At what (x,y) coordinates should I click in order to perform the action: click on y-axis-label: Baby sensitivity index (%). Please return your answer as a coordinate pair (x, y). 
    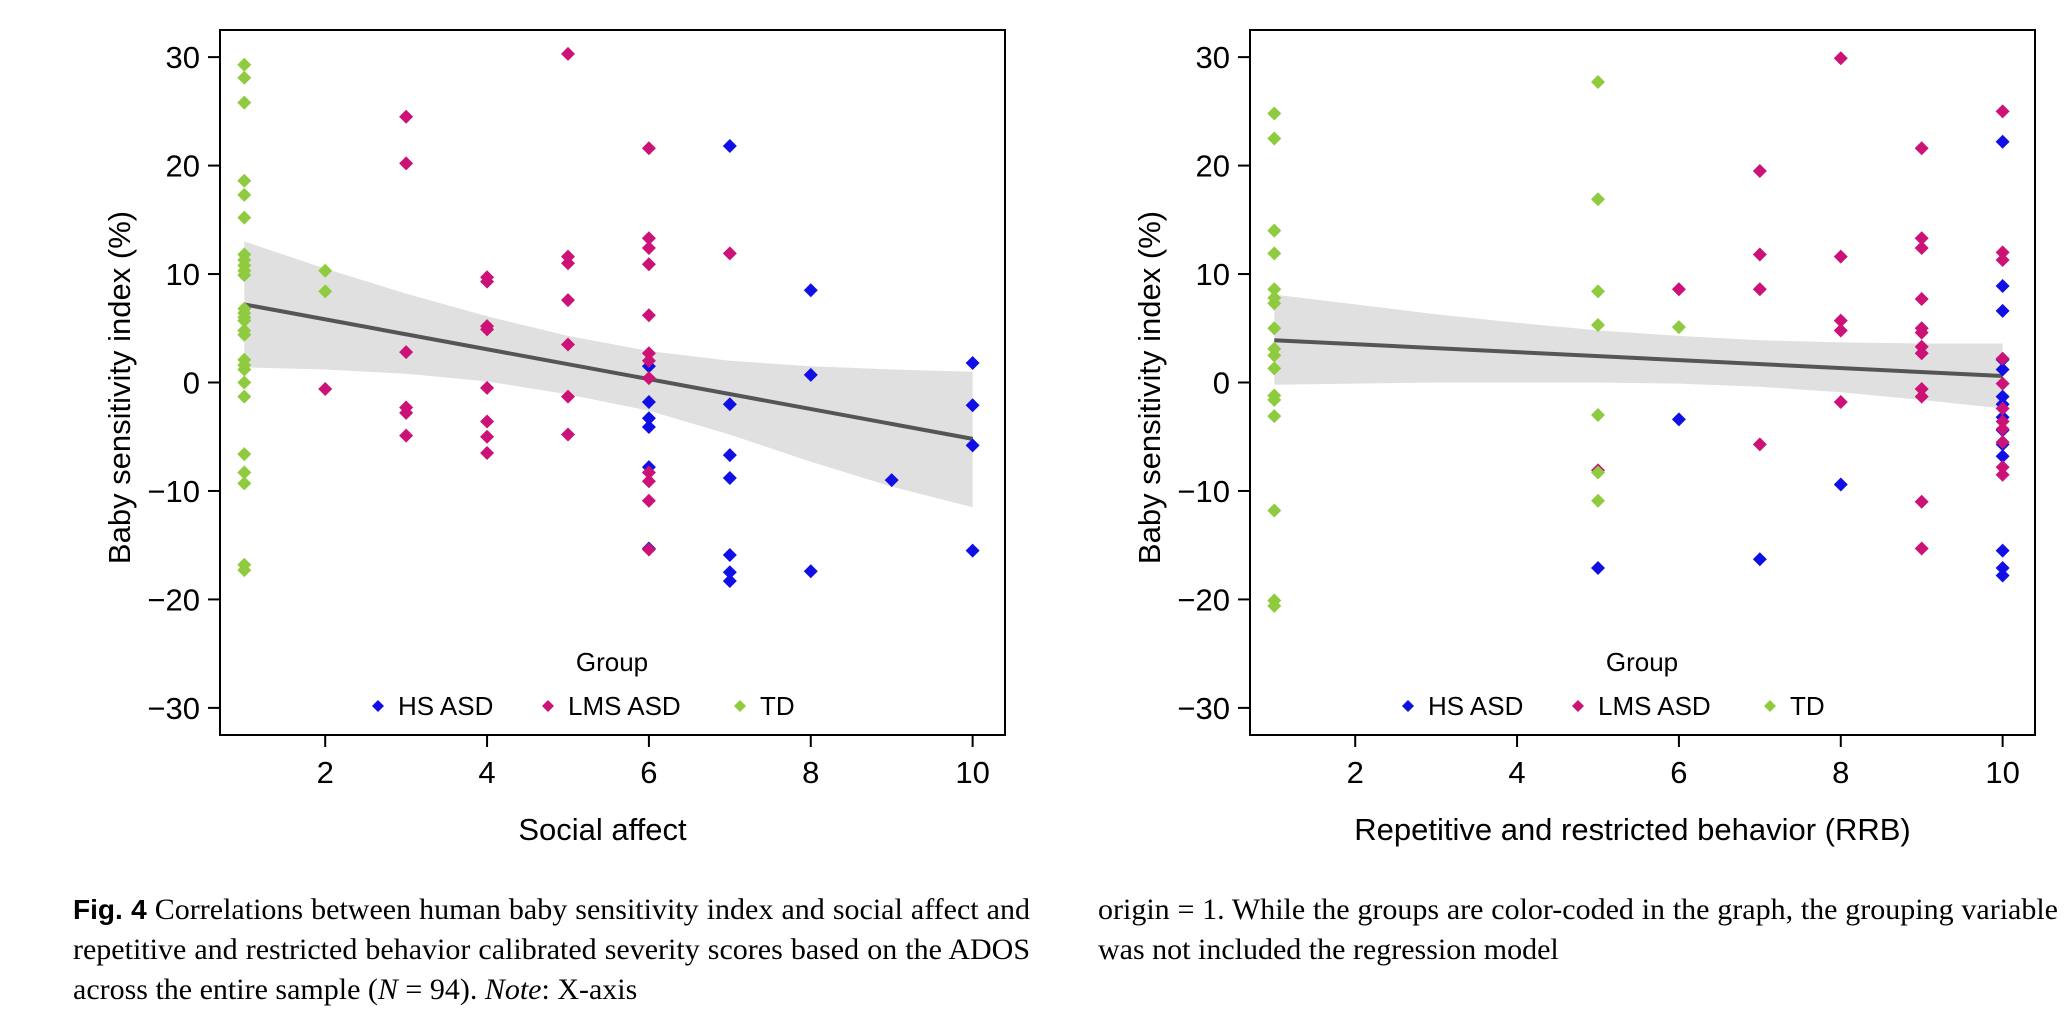
    Looking at the image, I should click on (1149, 387).